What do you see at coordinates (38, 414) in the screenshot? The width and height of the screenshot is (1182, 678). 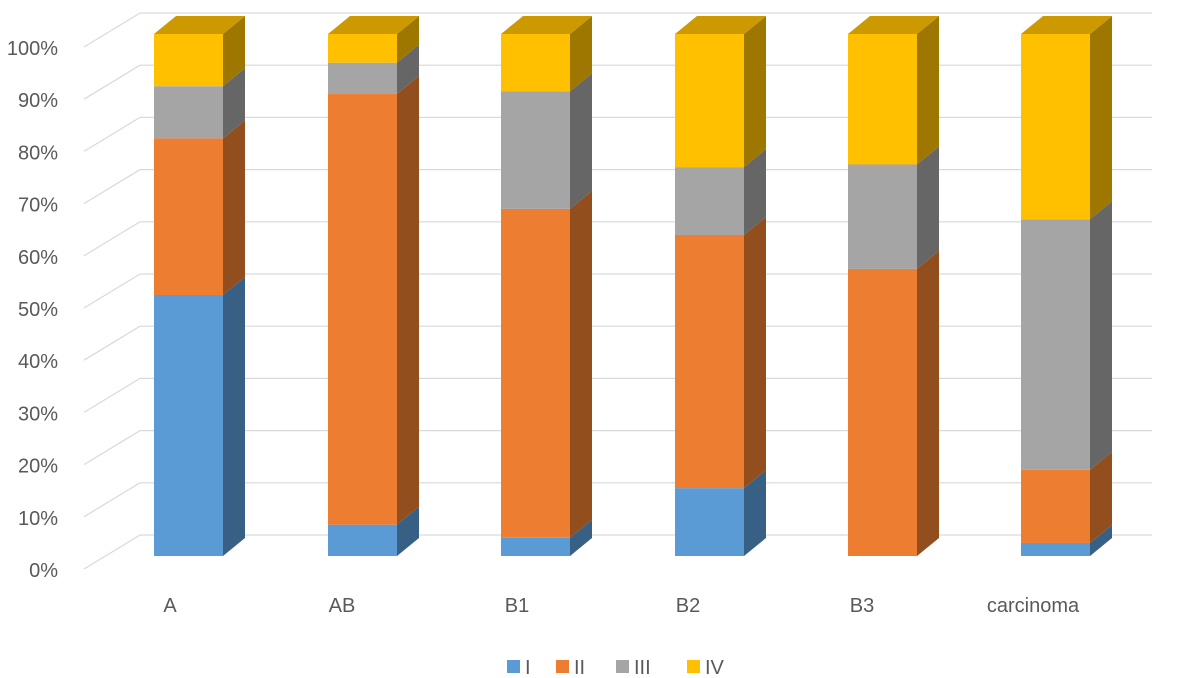 I see `y-tick-label: 30%` at bounding box center [38, 414].